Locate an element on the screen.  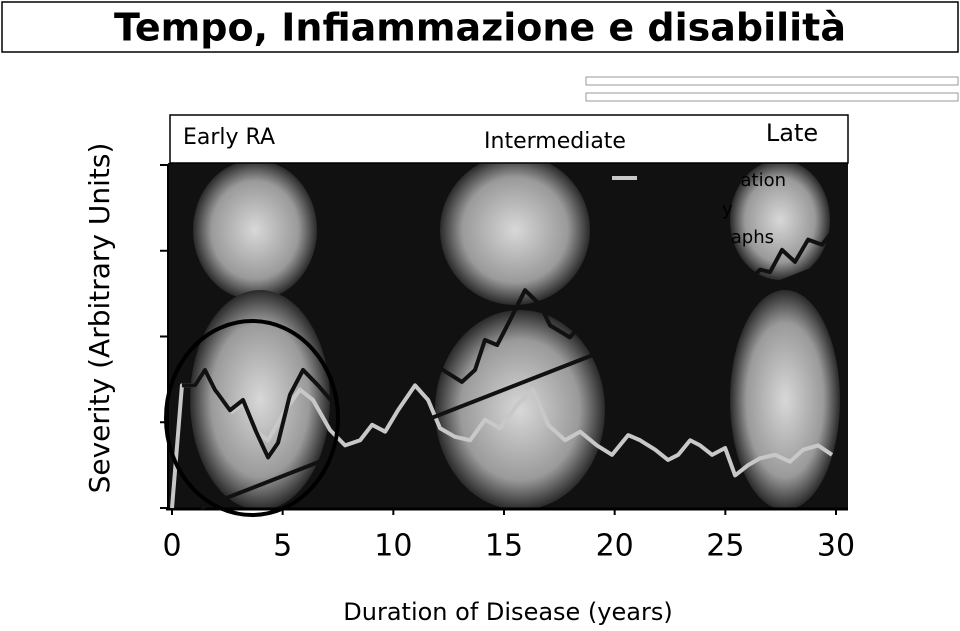
x-tick-label: 30 is located at coordinates (836, 546).